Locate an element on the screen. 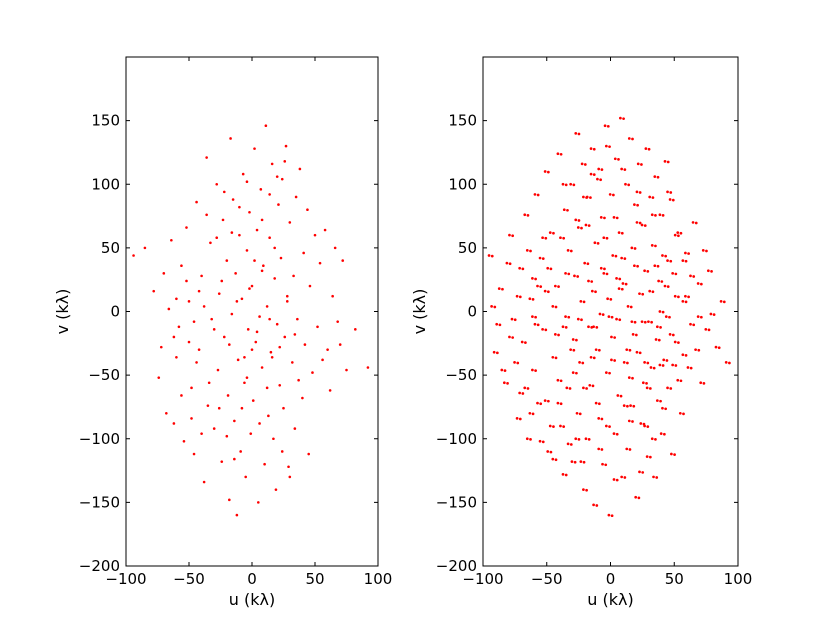  x-tick-label: −50 is located at coordinates (547, 579).